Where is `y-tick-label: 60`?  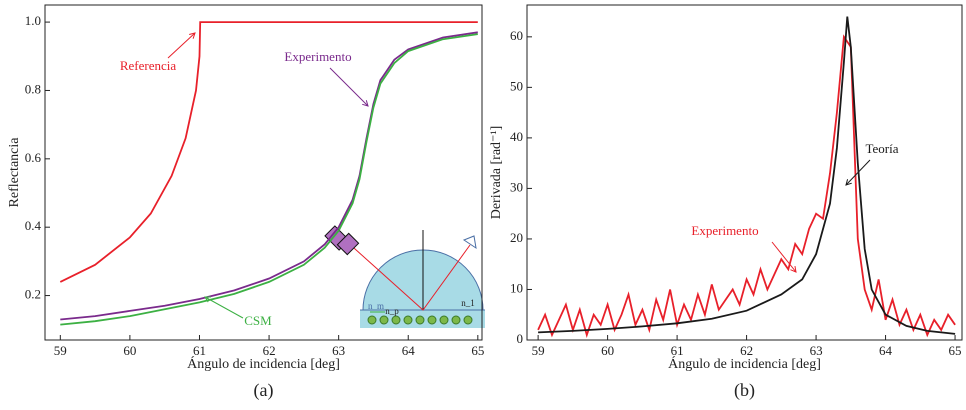
y-tick-label: 60 is located at coordinates (516, 35).